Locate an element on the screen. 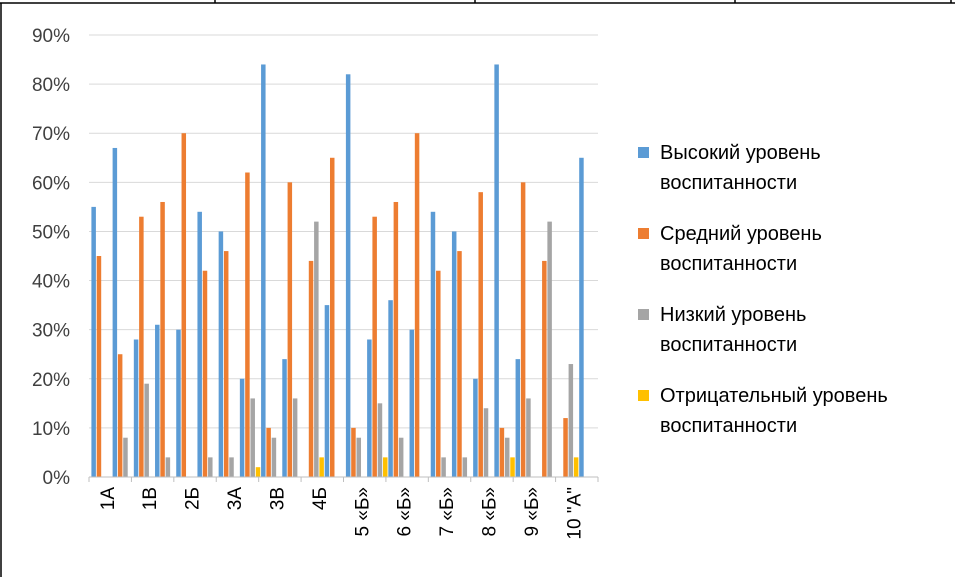 This screenshot has height=577, width=955. category-label: 1А is located at coordinates (108, 499).